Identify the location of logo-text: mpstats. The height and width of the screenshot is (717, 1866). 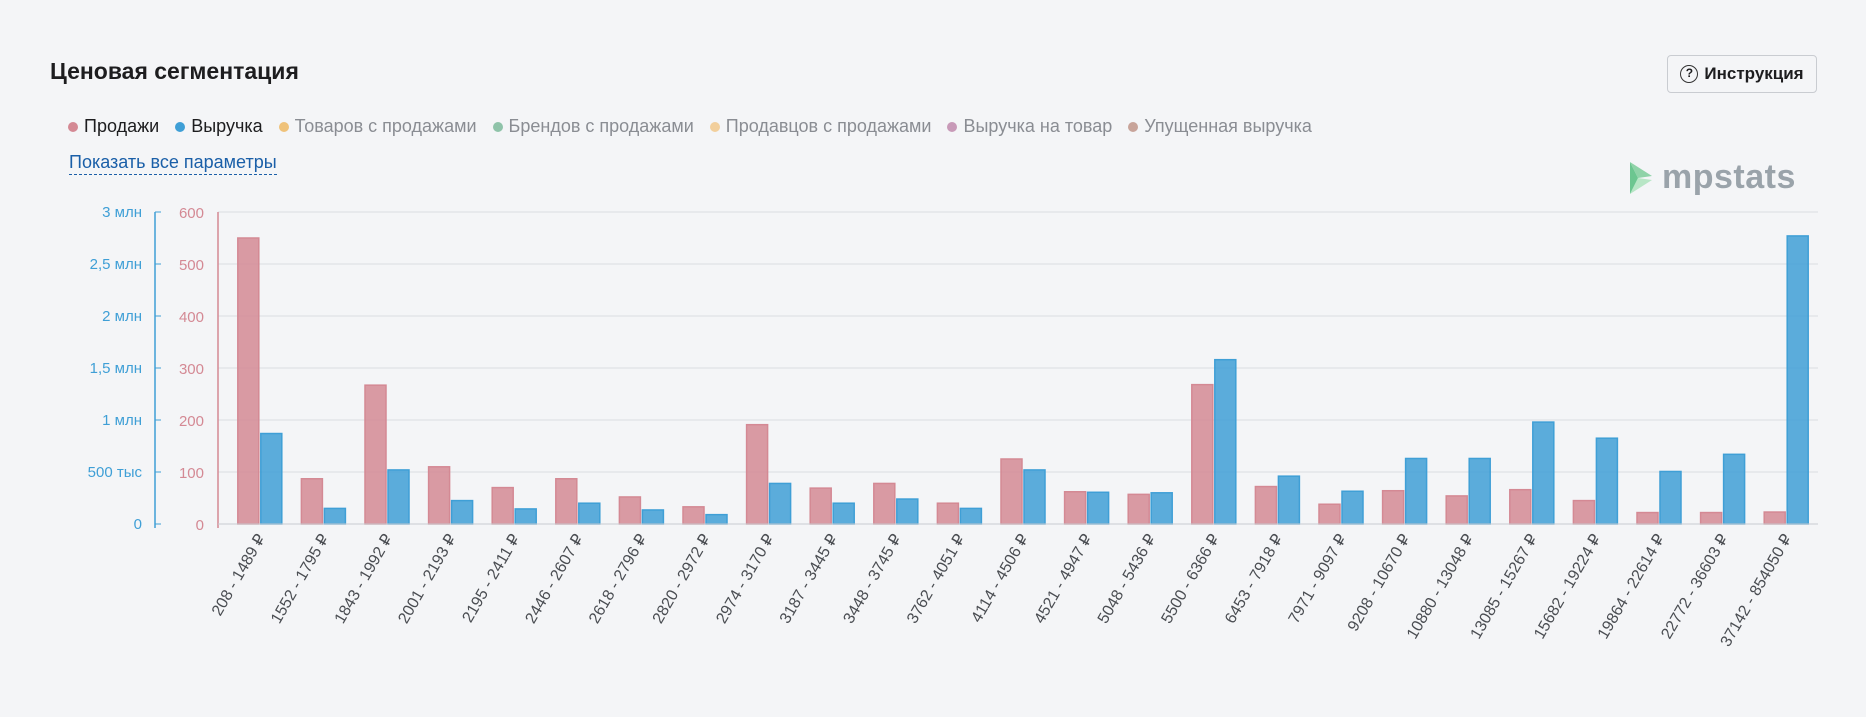
(1729, 177).